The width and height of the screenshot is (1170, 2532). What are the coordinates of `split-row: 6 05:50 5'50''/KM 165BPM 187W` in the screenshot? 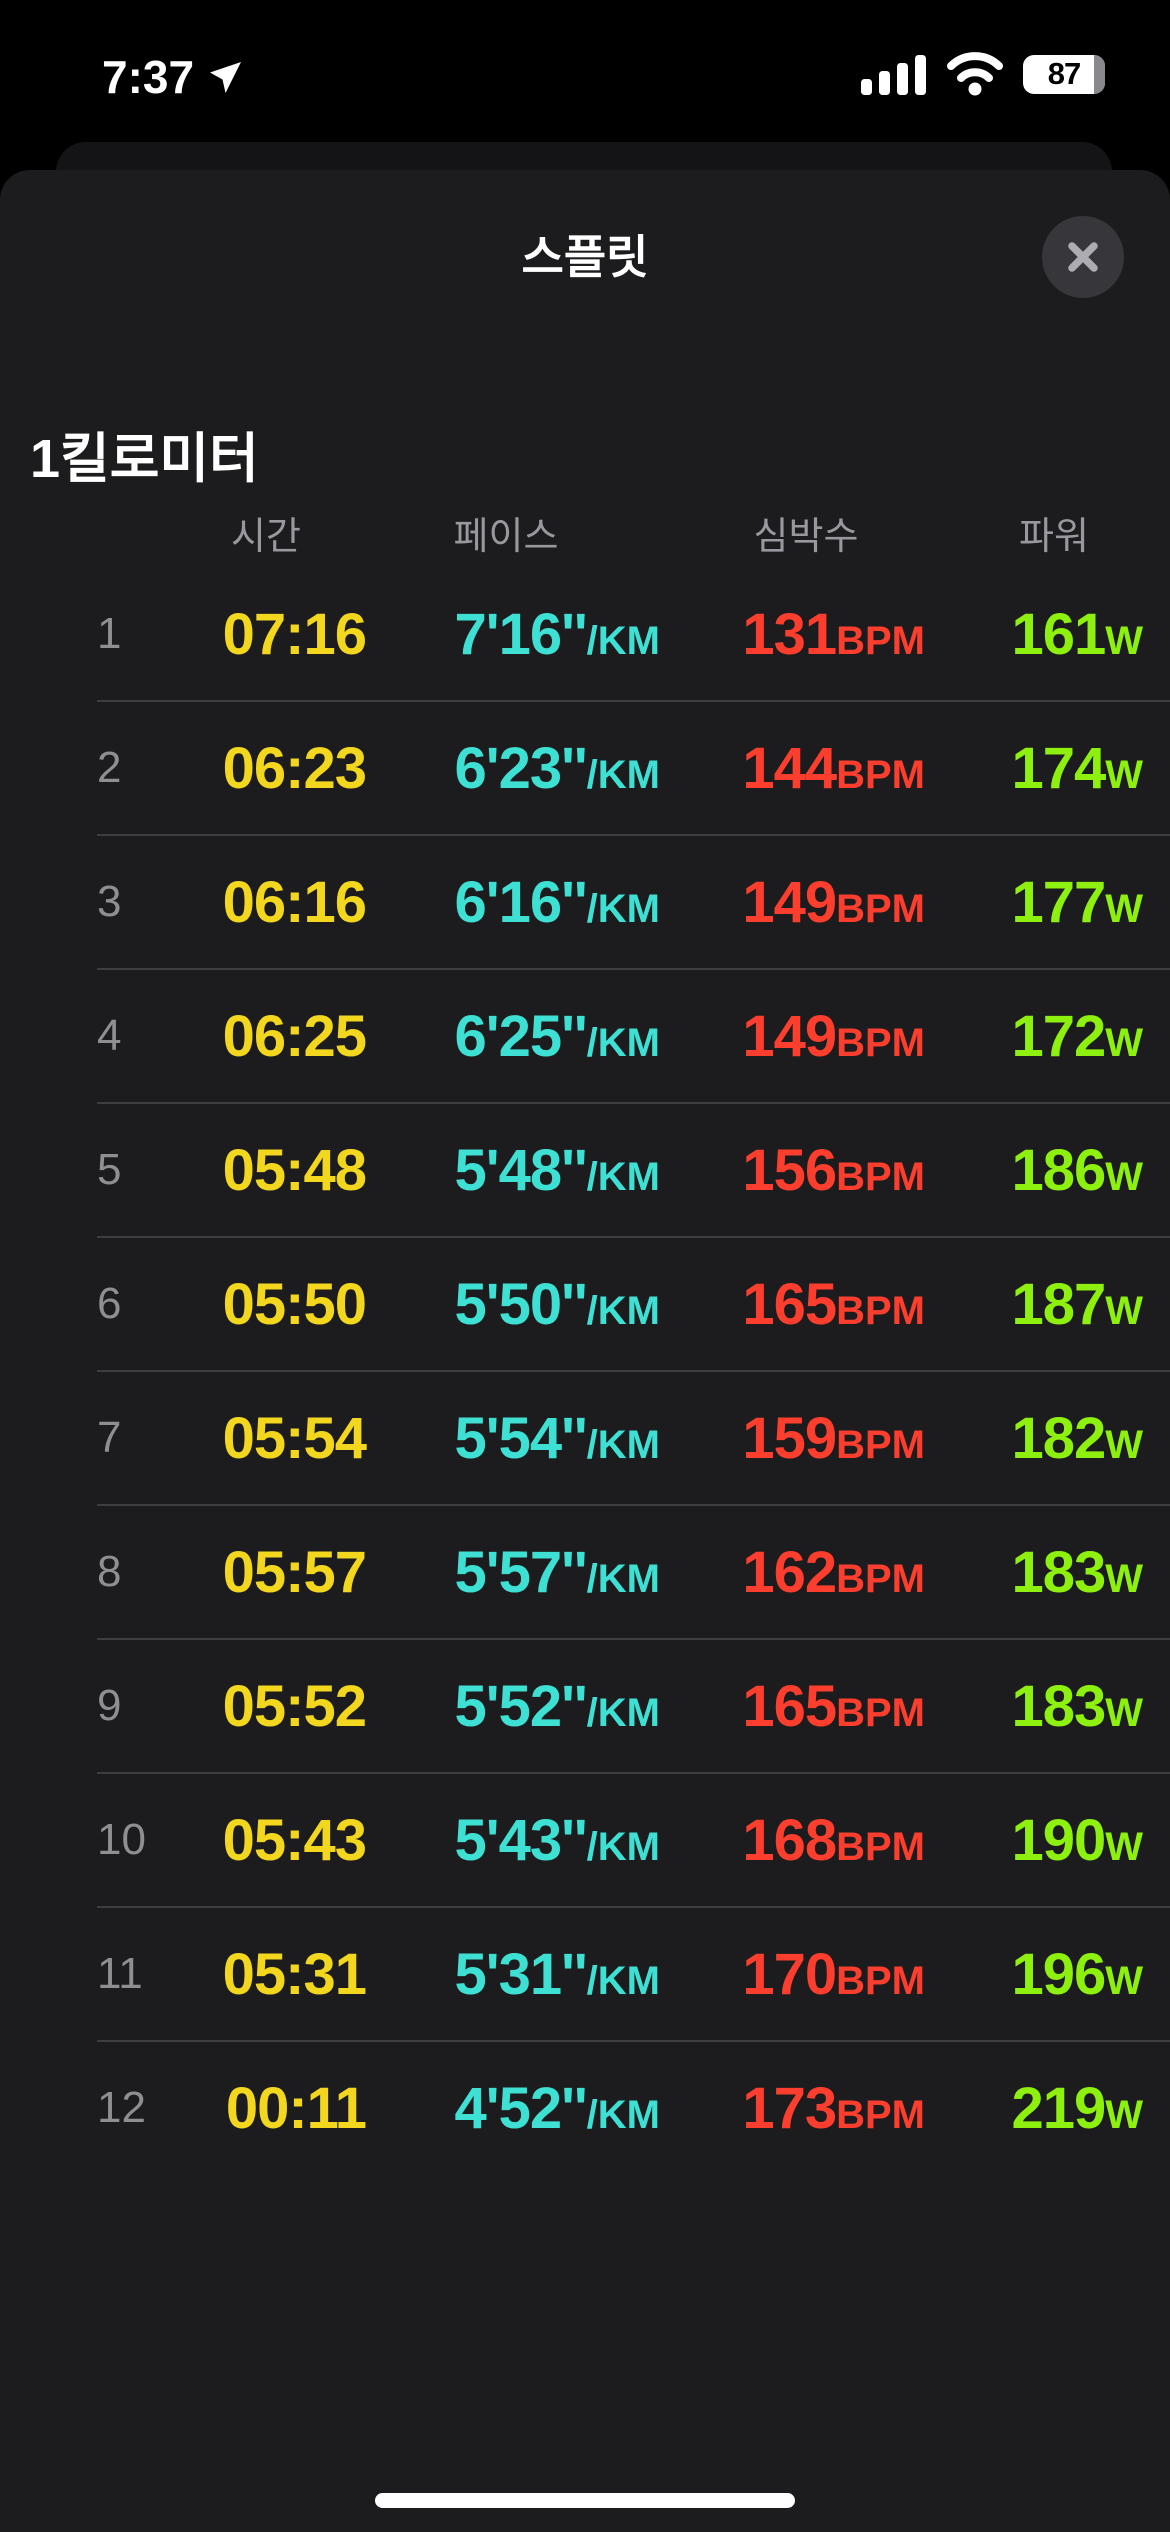 It's located at (633, 1305).